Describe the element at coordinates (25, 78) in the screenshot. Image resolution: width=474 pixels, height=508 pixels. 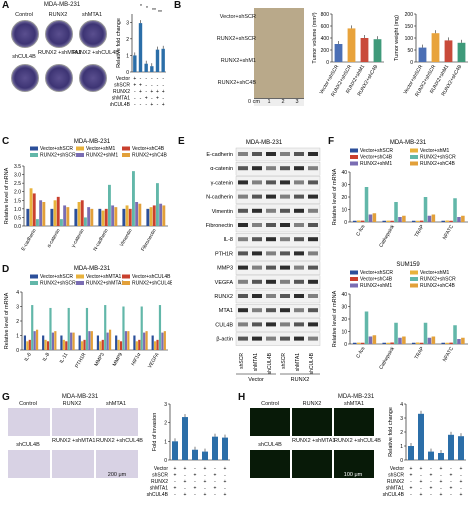
I see `colony-well` at that location.